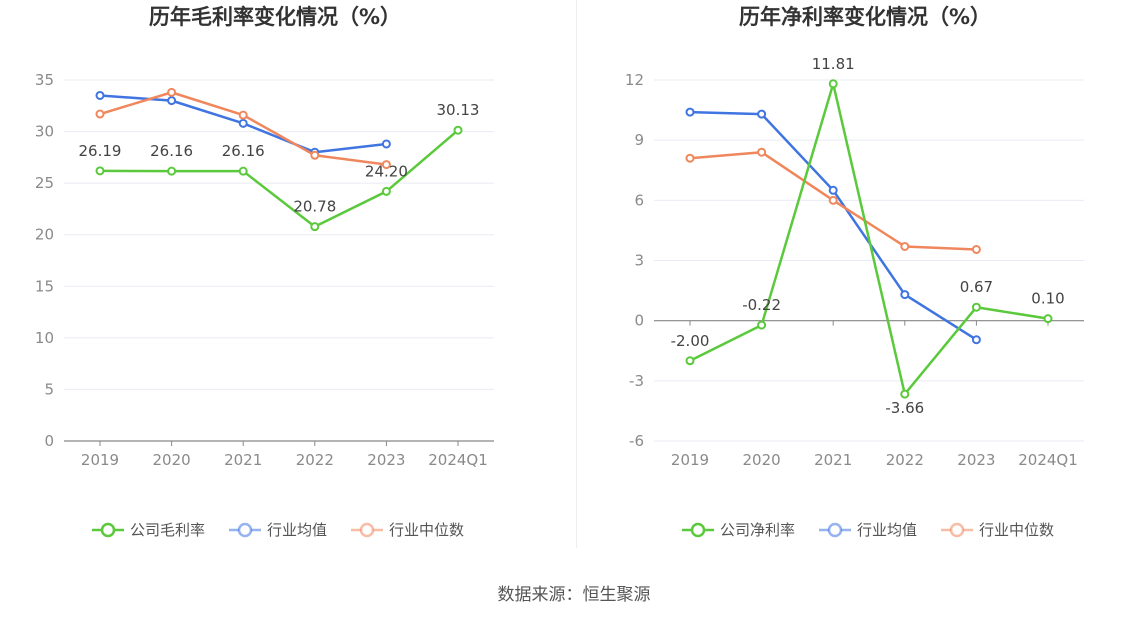 The height and width of the screenshot is (619, 1148). I want to click on data-label: 0.10, so click(1047, 299).